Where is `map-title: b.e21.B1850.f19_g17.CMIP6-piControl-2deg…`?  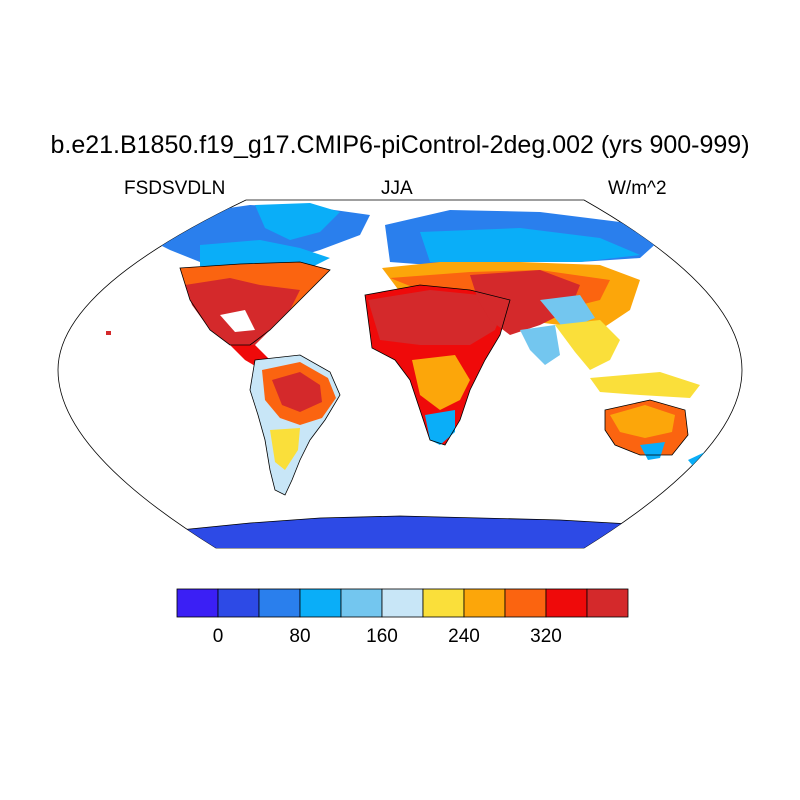
map-title: b.e21.B1850.f19_g17.CMIP6-piControl-2deg… is located at coordinates (400, 145).